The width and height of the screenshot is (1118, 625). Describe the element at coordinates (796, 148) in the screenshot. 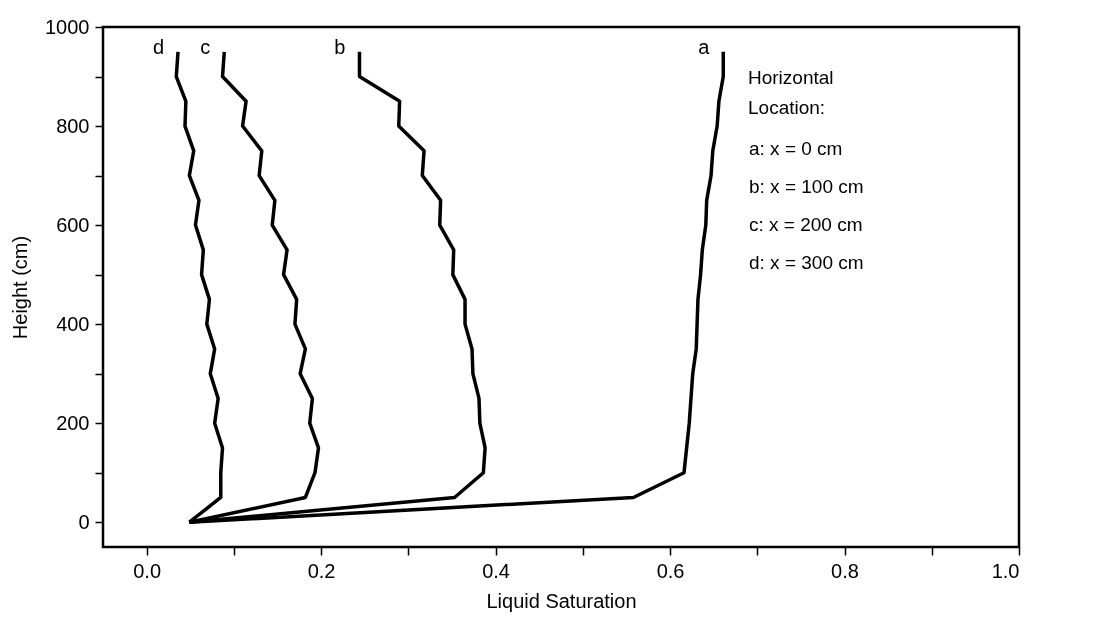

I see `annotation: a: x = 0 cm` at that location.